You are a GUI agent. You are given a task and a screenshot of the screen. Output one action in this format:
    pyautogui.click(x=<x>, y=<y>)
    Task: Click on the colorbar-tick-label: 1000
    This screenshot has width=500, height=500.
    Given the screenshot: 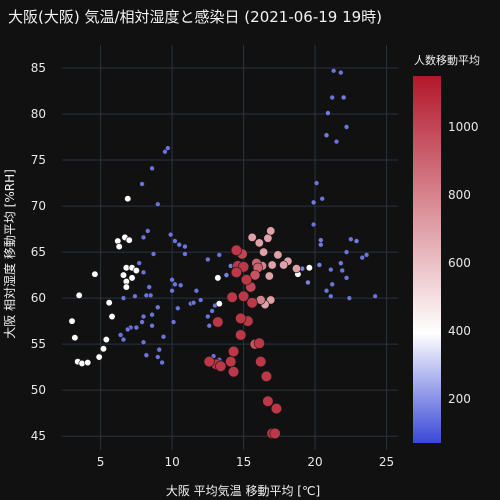 What is the action you would take?
    pyautogui.click(x=463, y=127)
    